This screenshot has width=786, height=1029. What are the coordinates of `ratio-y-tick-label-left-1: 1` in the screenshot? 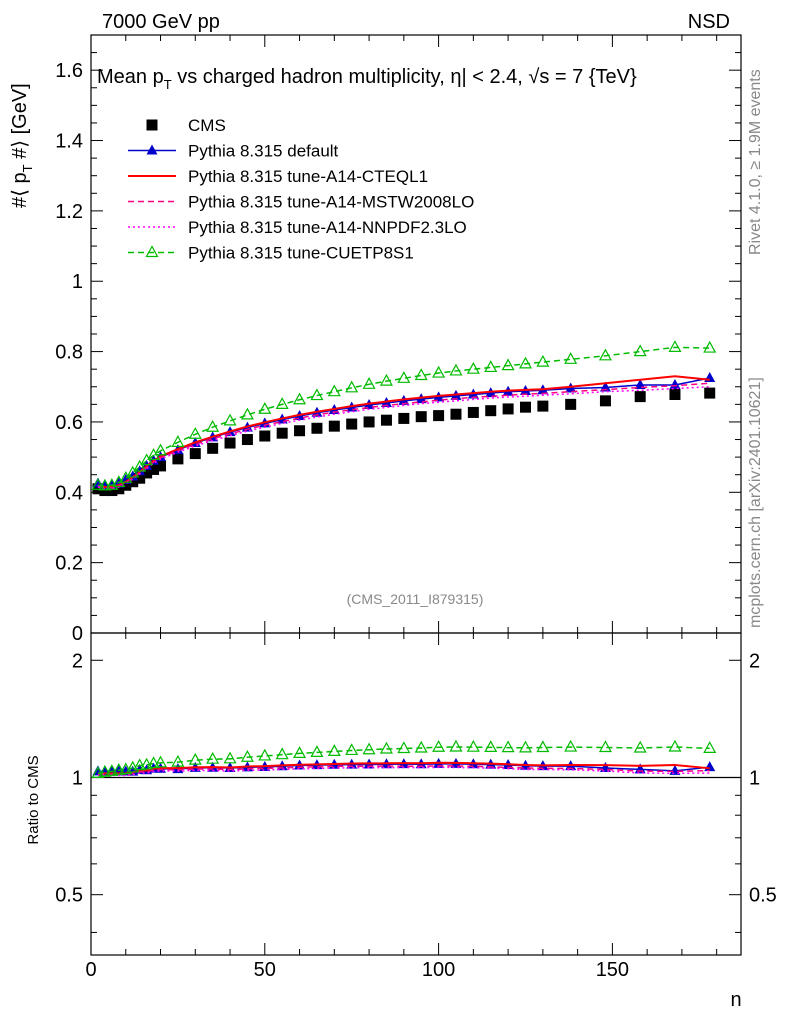 It's located at (77, 778).